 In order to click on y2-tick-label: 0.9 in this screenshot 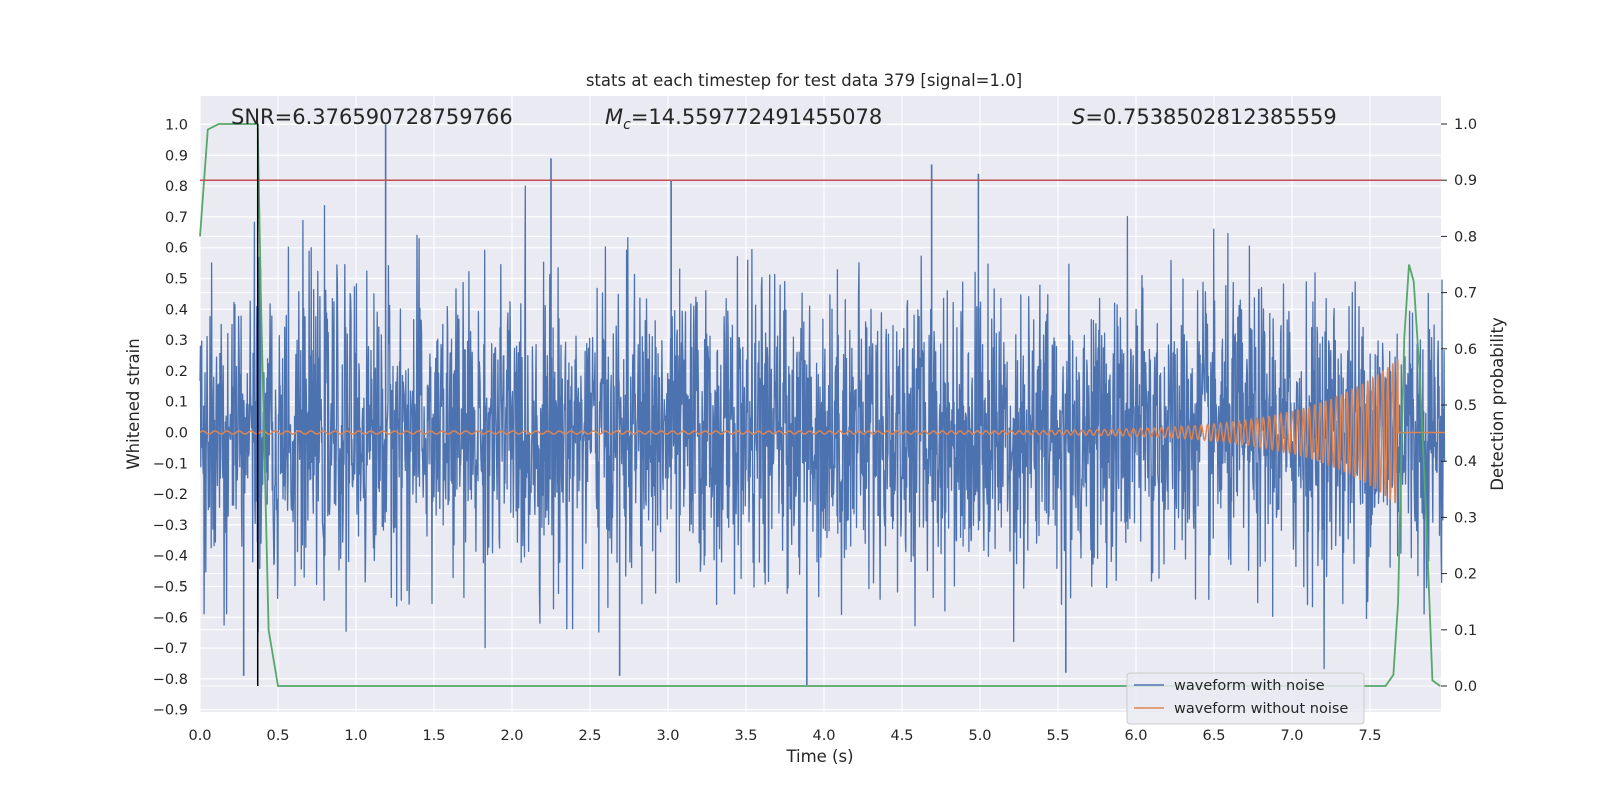, I will do `click(1465, 181)`.